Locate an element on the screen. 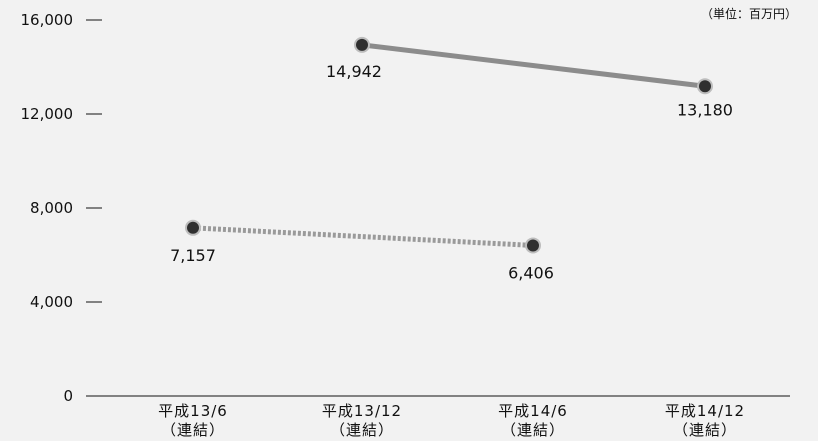 This screenshot has height=441, width=818. series-line-dotted is located at coordinates (363, 236).